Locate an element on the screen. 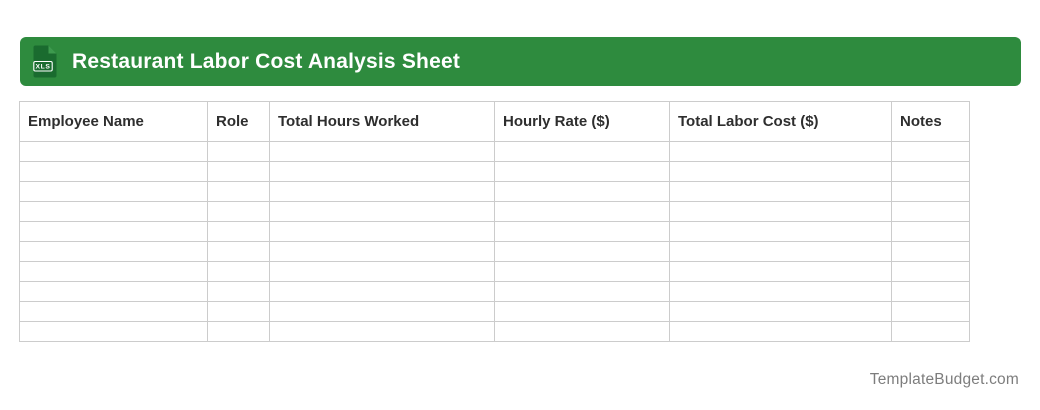  column-header-notes: Notes is located at coordinates (930, 121).